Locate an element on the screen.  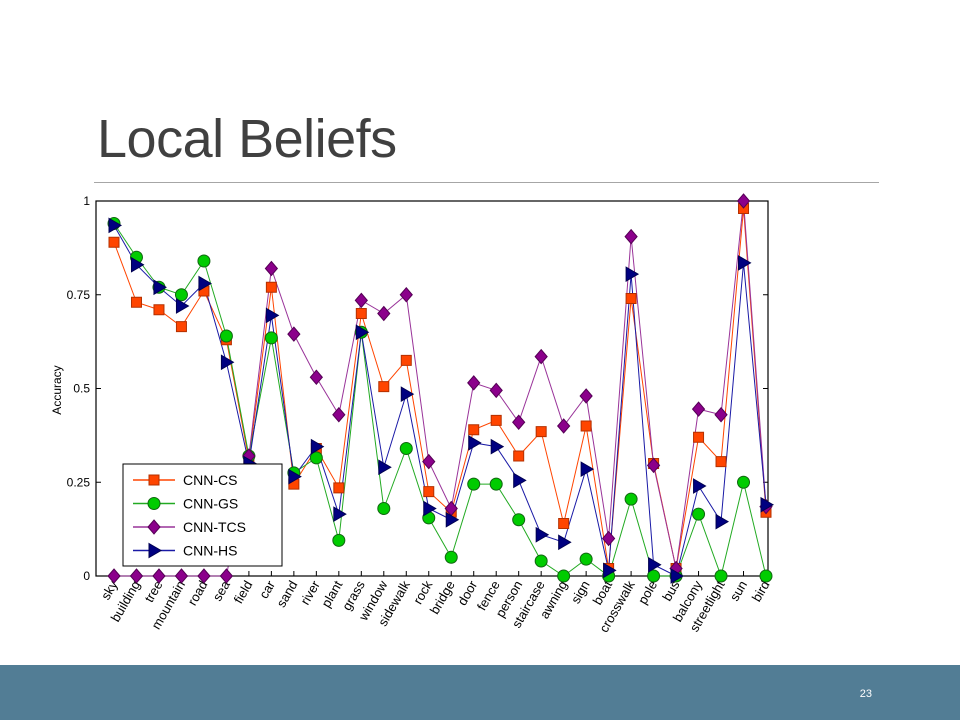
x-tick-label: sand is located at coordinates (286, 594).